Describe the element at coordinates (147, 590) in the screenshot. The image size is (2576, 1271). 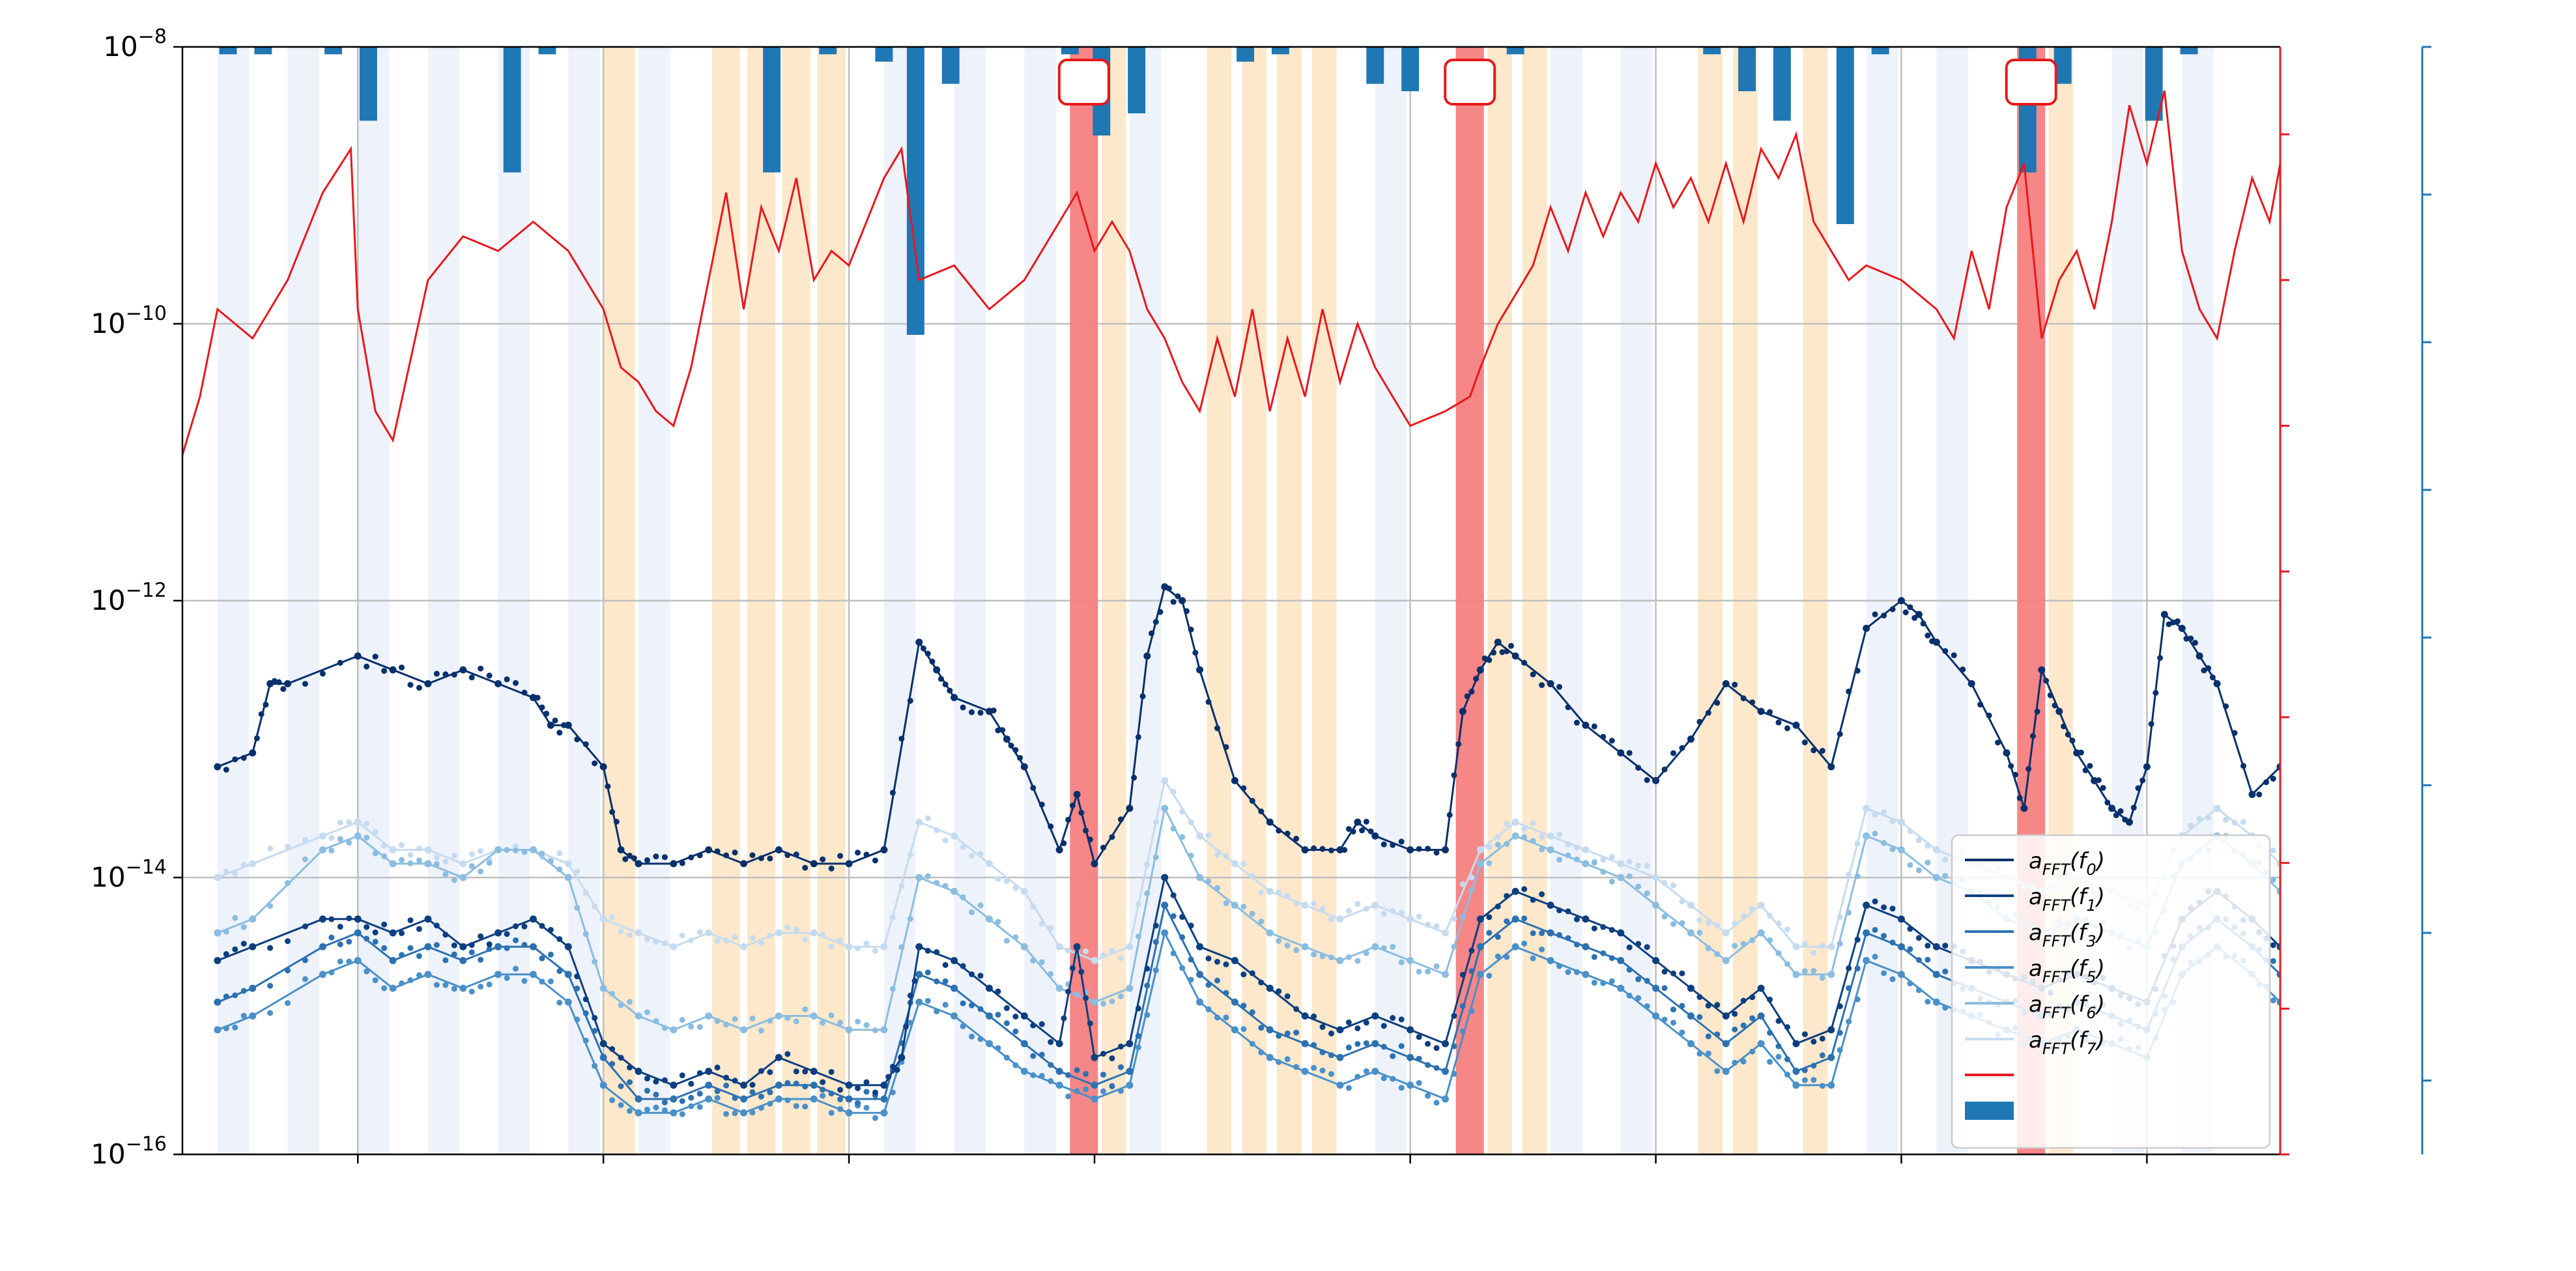
I see `y-tick-exponent: −12` at that location.